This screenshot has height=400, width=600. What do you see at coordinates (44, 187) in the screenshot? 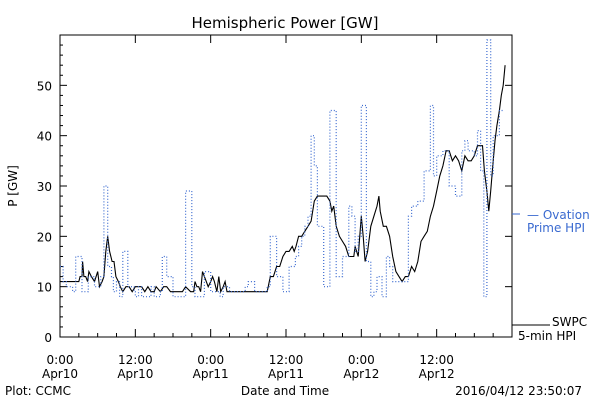
I see `y-tick-label: 30` at bounding box center [44, 187].